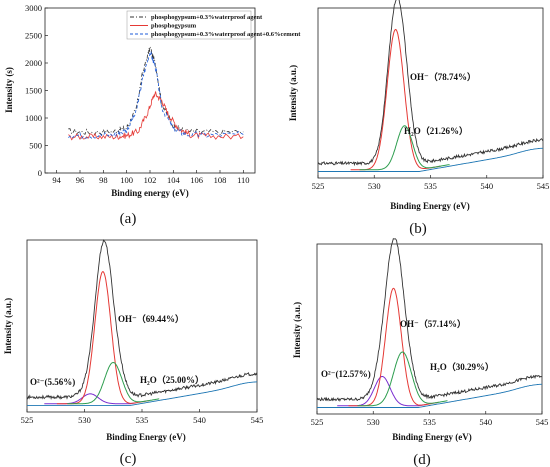  What do you see at coordinates (207, 17) in the screenshot?
I see `legend-entry: phosphogypsum+0.3%waterproof agent` at bounding box center [207, 17].